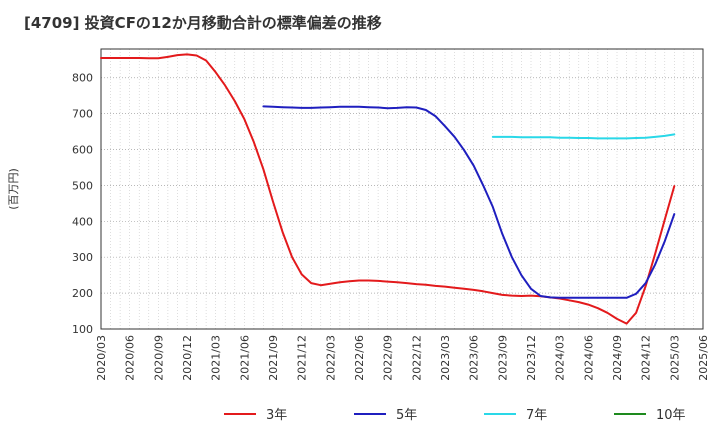  I want to click on y-tick-label: 100, so click(82, 329).